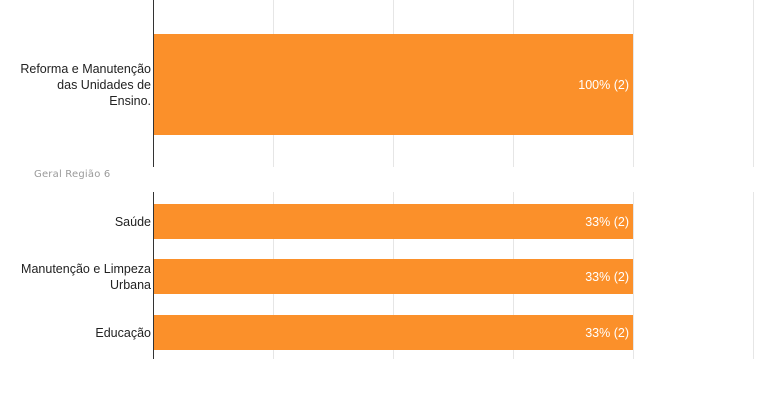  I want to click on category-label: das Unidades de, so click(104, 85).